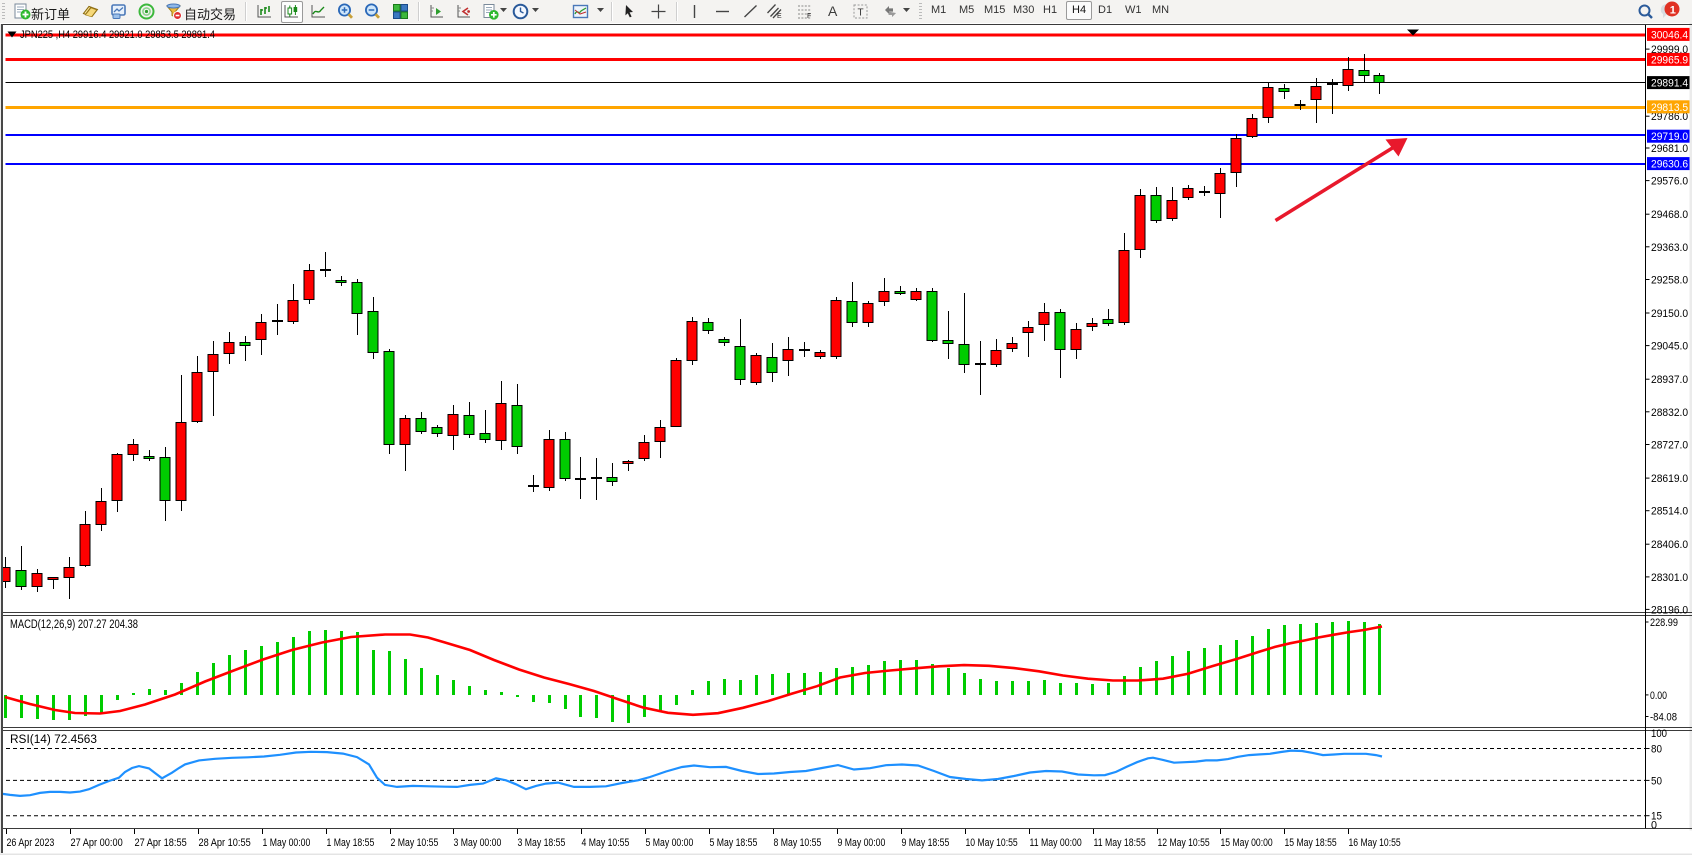 This screenshot has height=855, width=1692. Describe the element at coordinates (97, 843) in the screenshot. I see `svg-text: 27 Apr 00:00` at that location.